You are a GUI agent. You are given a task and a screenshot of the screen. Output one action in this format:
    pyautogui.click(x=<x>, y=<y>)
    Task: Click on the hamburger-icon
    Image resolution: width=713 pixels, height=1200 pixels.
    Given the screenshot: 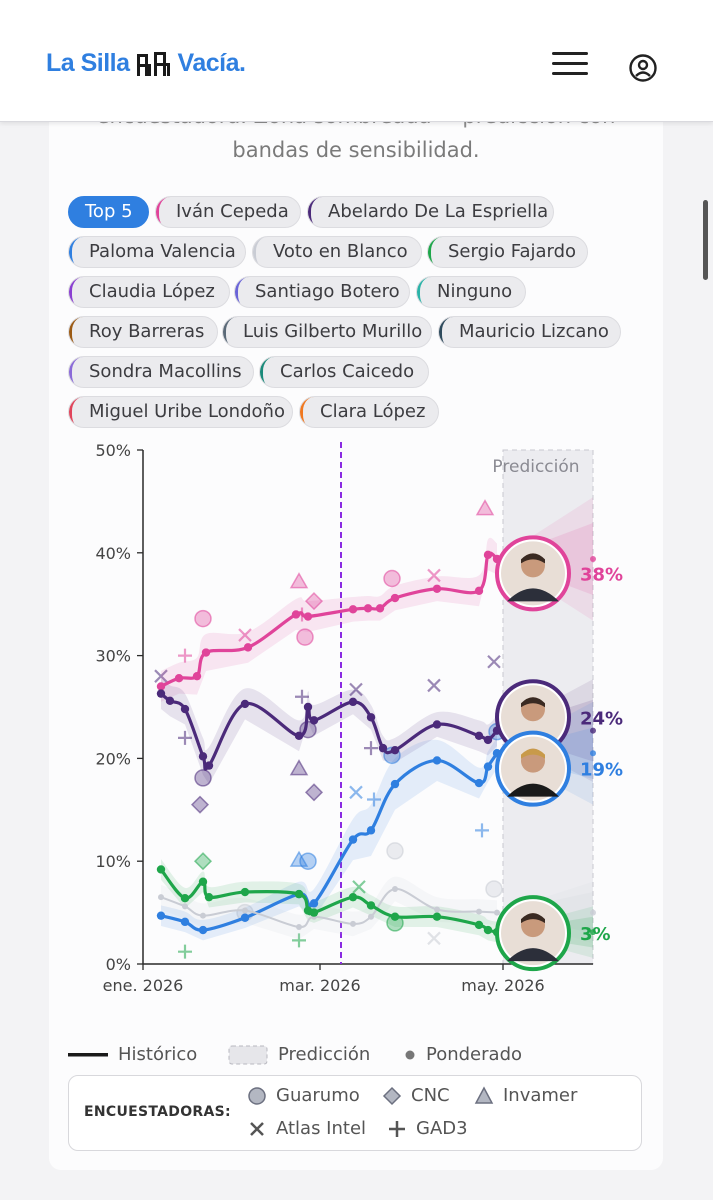 What is the action you would take?
    pyautogui.click(x=570, y=67)
    